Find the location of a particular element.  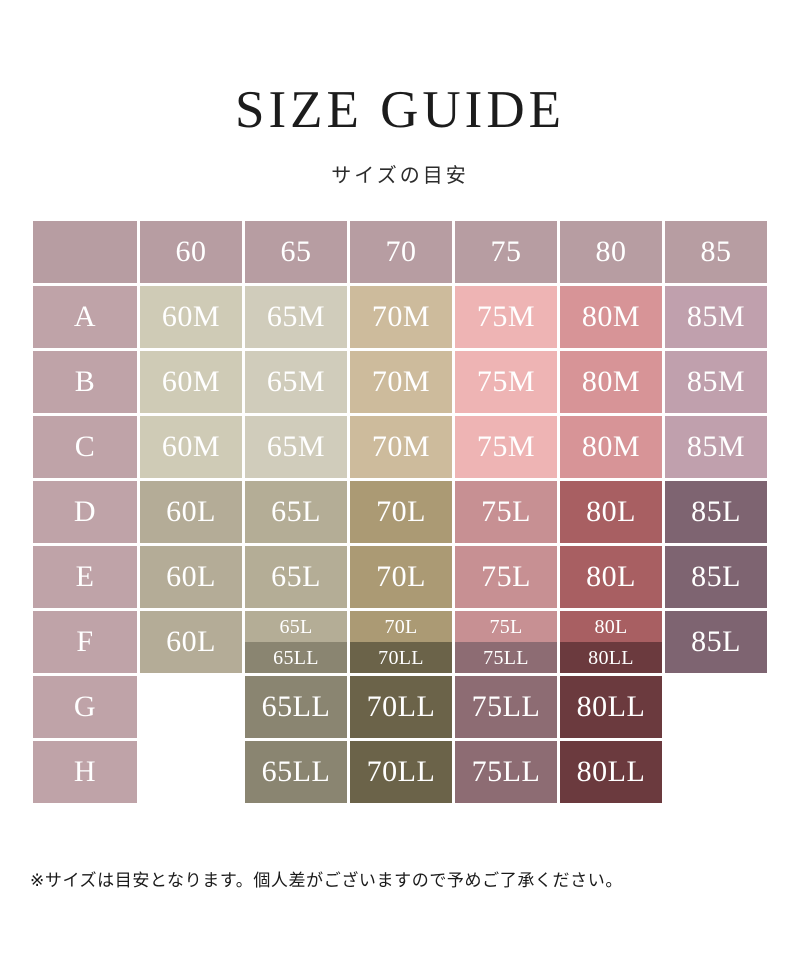

size-cell-F-80-split: 80L 80LL is located at coordinates (611, 642).